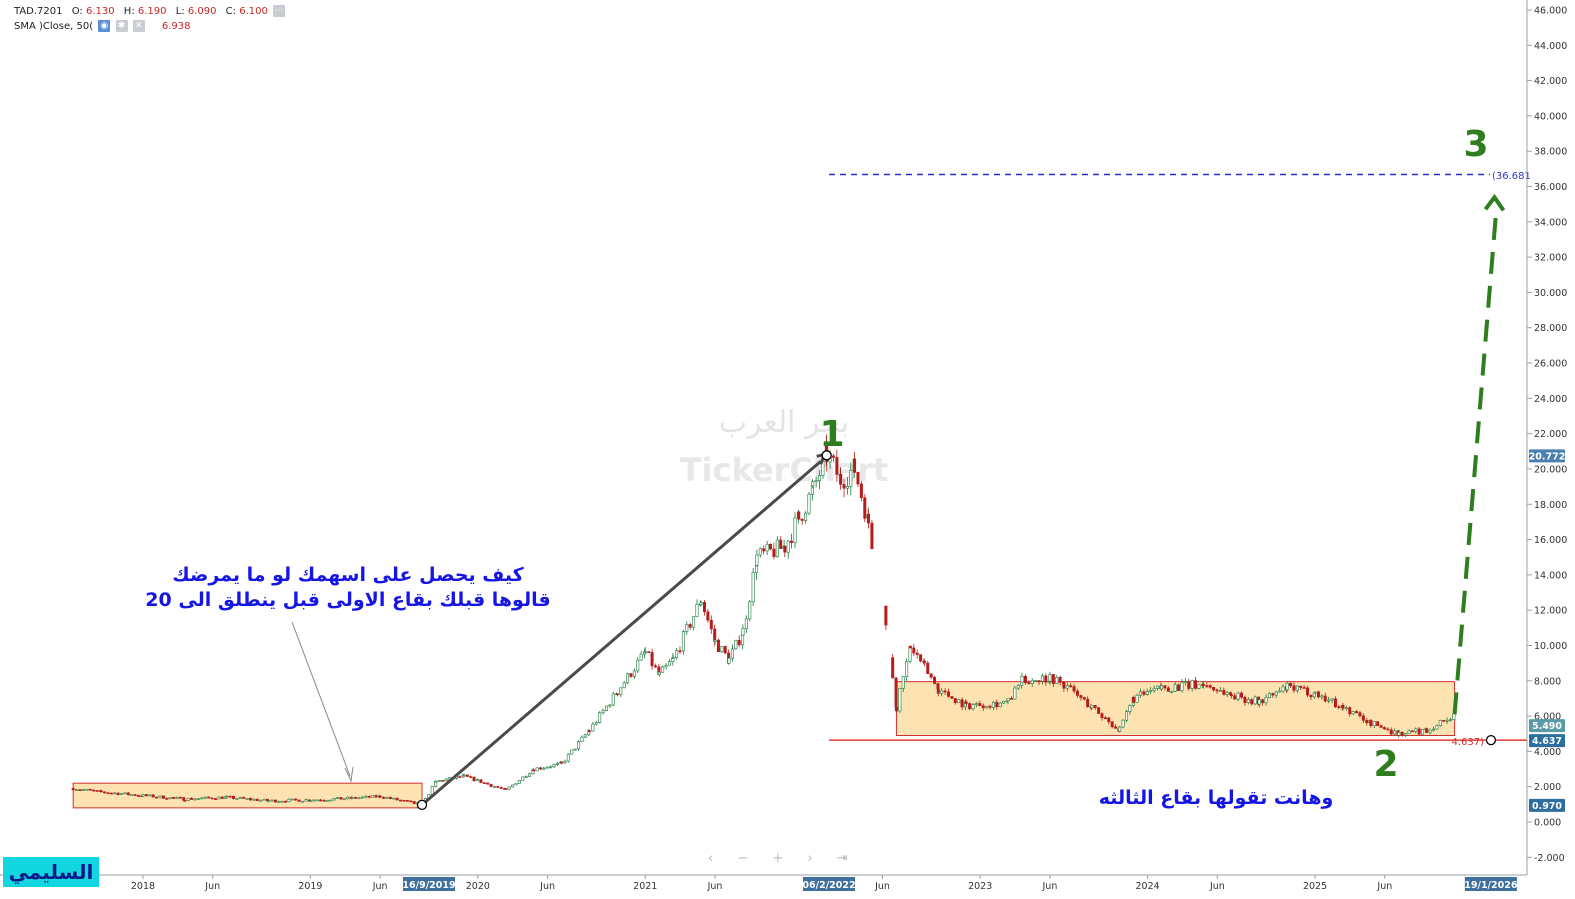 The height and width of the screenshot is (899, 1575). What do you see at coordinates (478, 886) in the screenshot?
I see `x-tick-label: 2020` at bounding box center [478, 886].